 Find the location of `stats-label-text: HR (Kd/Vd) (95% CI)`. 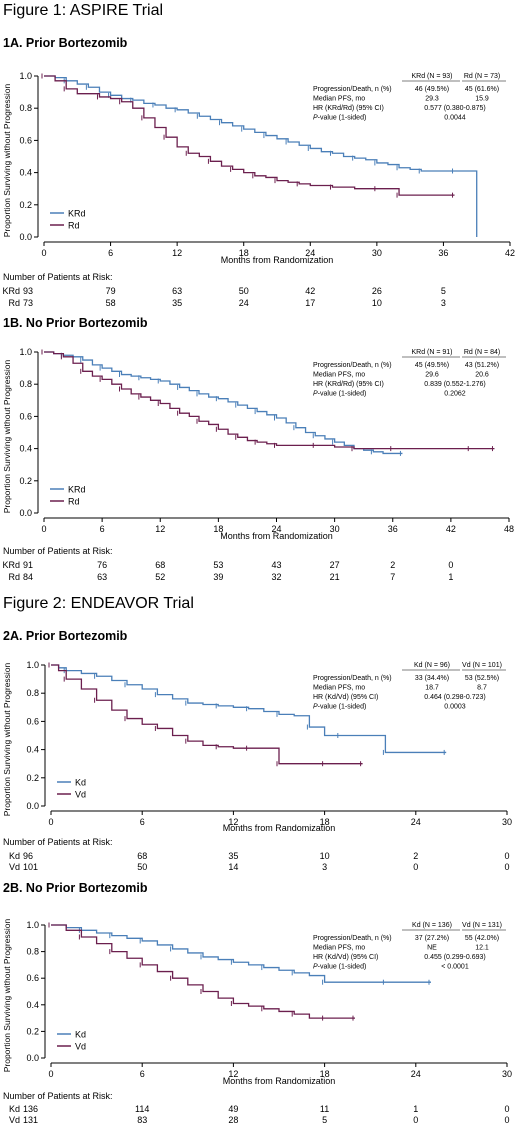

stats-label-text: HR (Kd/Vd) (95% CI) is located at coordinates (345, 957).